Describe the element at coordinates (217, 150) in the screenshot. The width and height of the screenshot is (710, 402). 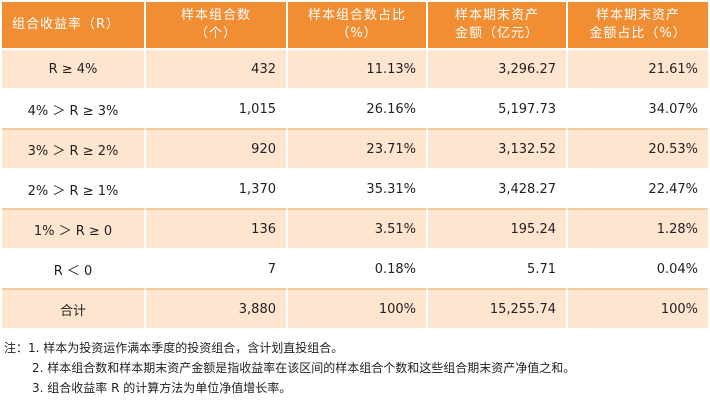
I see `cell-count: 920` at that location.